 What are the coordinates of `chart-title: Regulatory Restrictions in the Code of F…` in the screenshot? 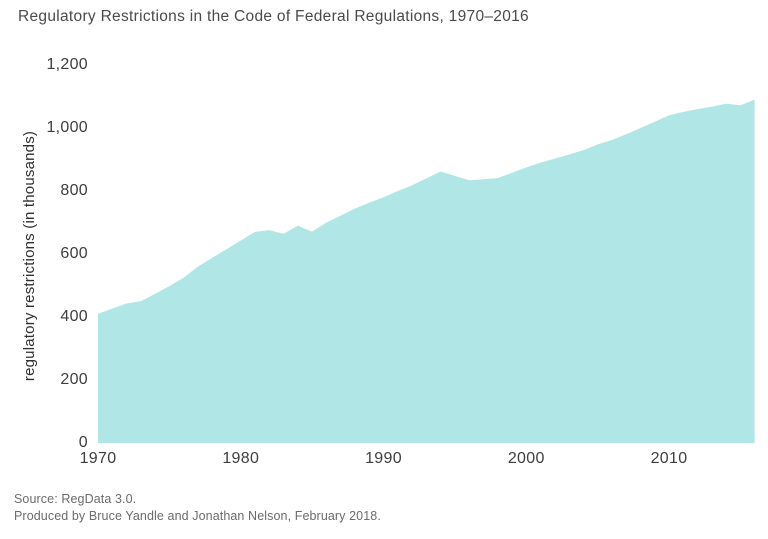 It's located at (273, 16).